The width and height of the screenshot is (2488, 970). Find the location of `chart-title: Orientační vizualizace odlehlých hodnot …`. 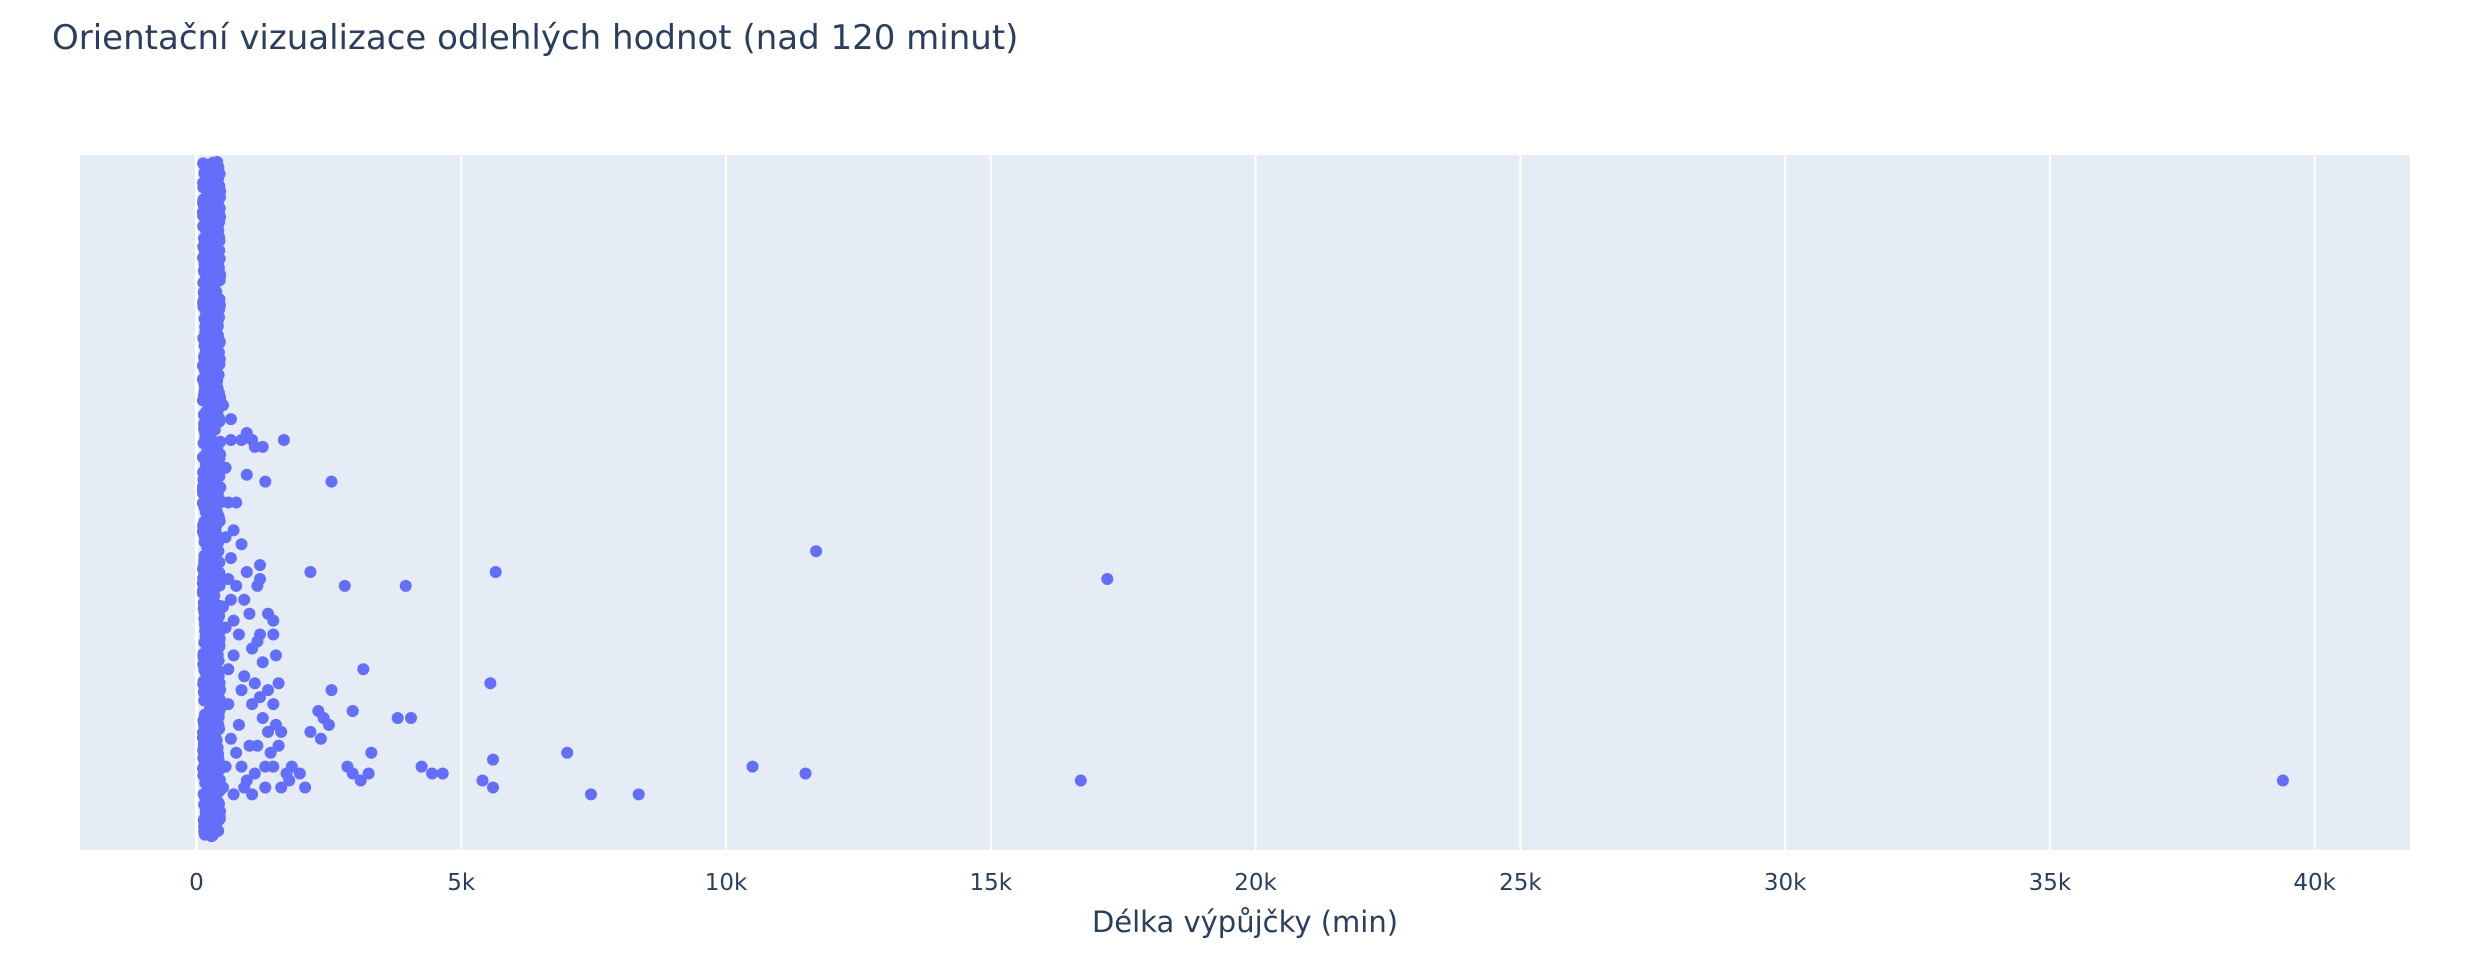

chart-title: Orientační vizualizace odlehlých hodnot … is located at coordinates (535, 38).